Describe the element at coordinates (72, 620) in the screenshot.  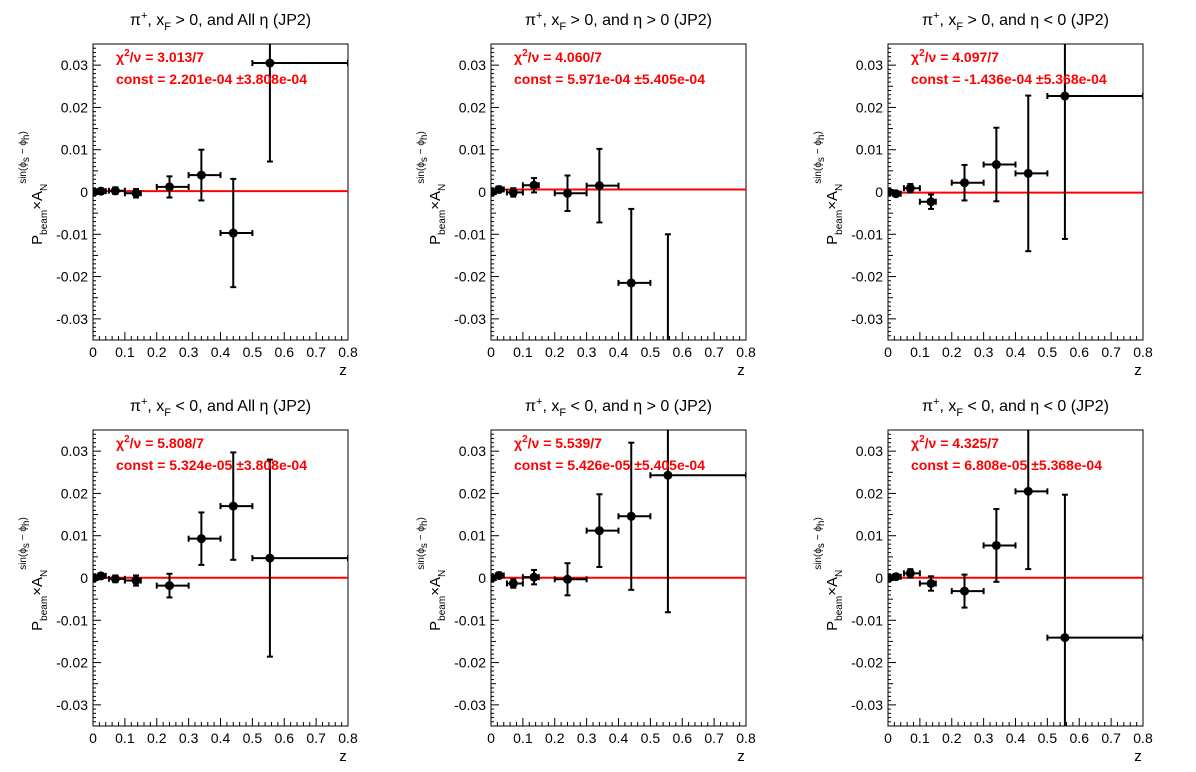
I see `y-tick-label: -0.01` at that location.